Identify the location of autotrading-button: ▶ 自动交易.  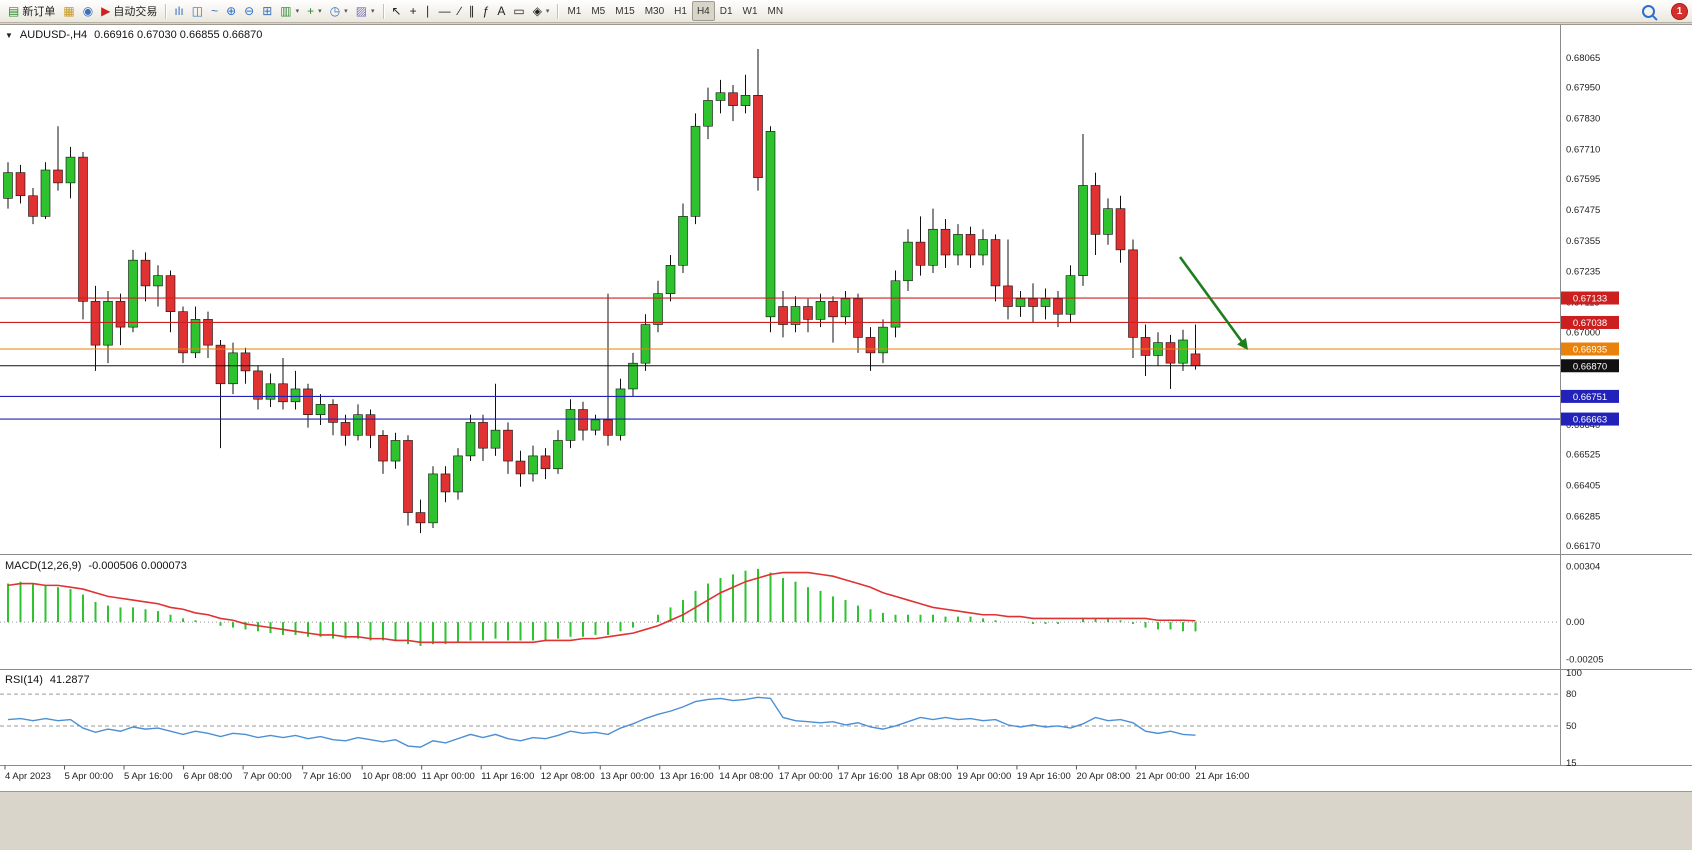
(129, 11).